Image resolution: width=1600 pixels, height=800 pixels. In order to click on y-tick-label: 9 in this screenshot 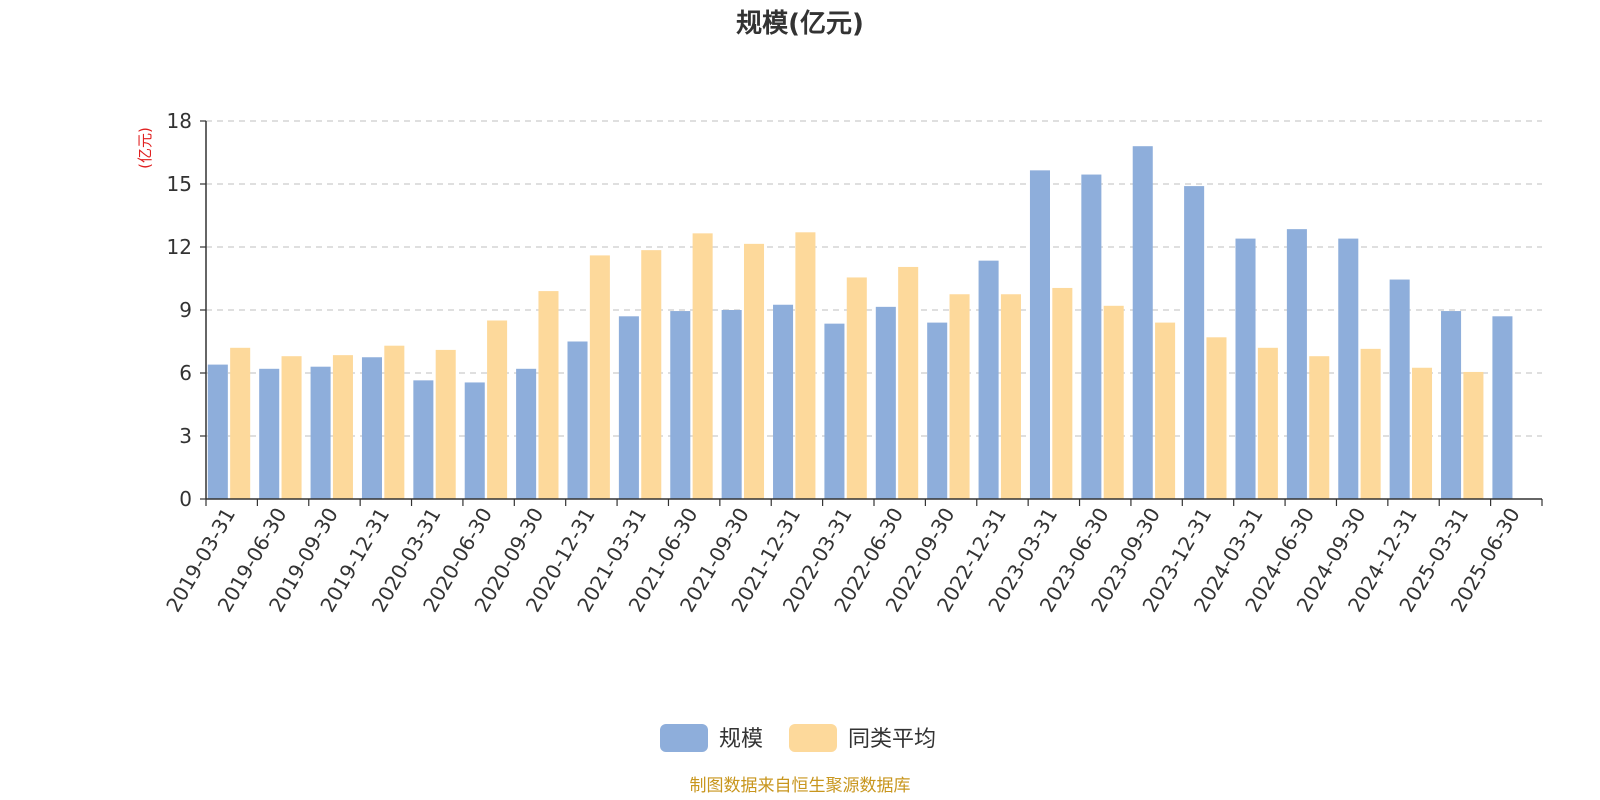, I will do `click(185, 310)`.